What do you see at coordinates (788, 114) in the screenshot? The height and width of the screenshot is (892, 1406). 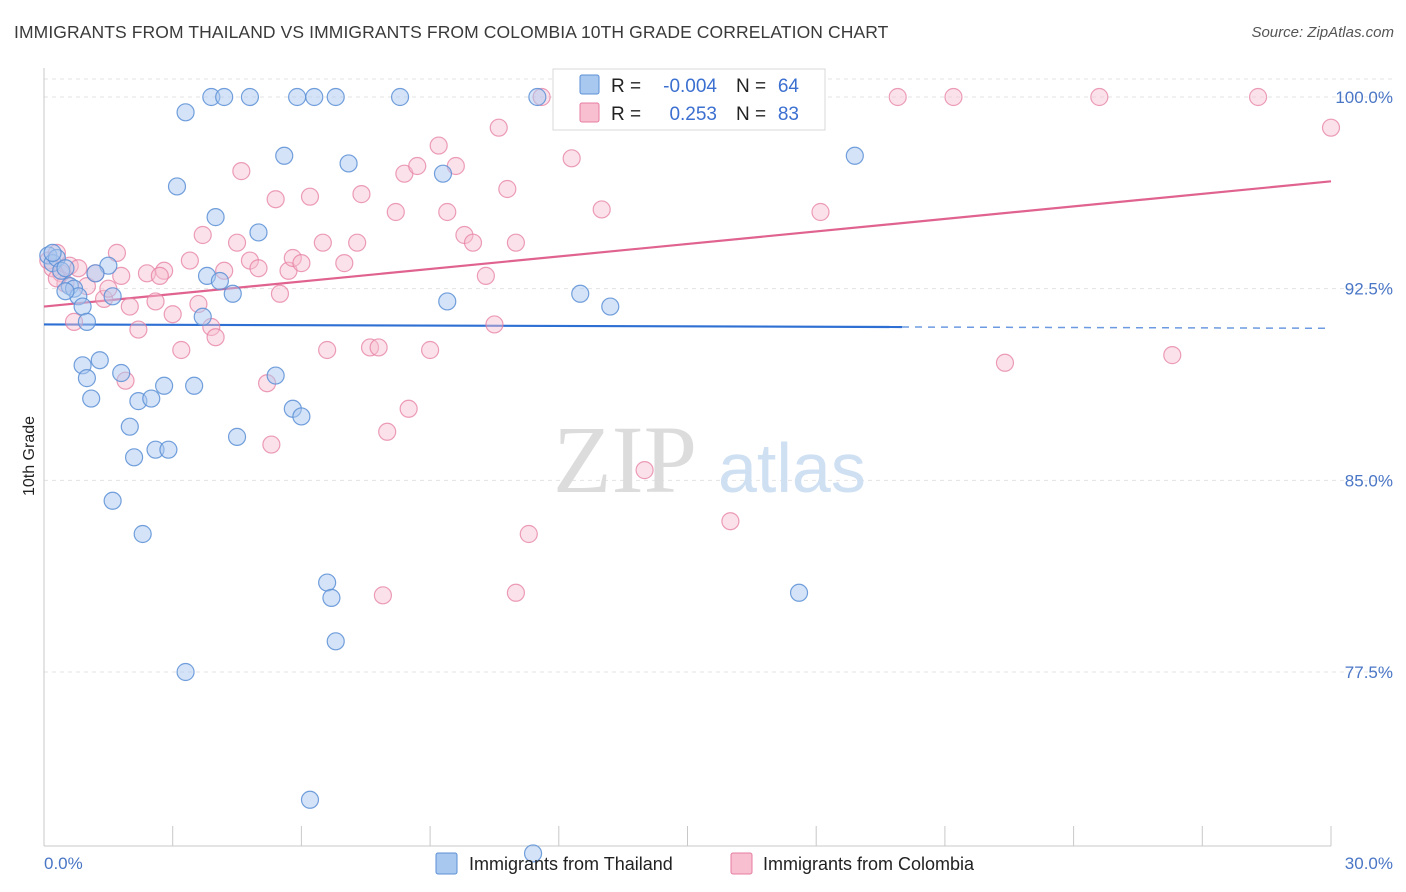 I see `n-value-colombia: 83` at bounding box center [788, 114].